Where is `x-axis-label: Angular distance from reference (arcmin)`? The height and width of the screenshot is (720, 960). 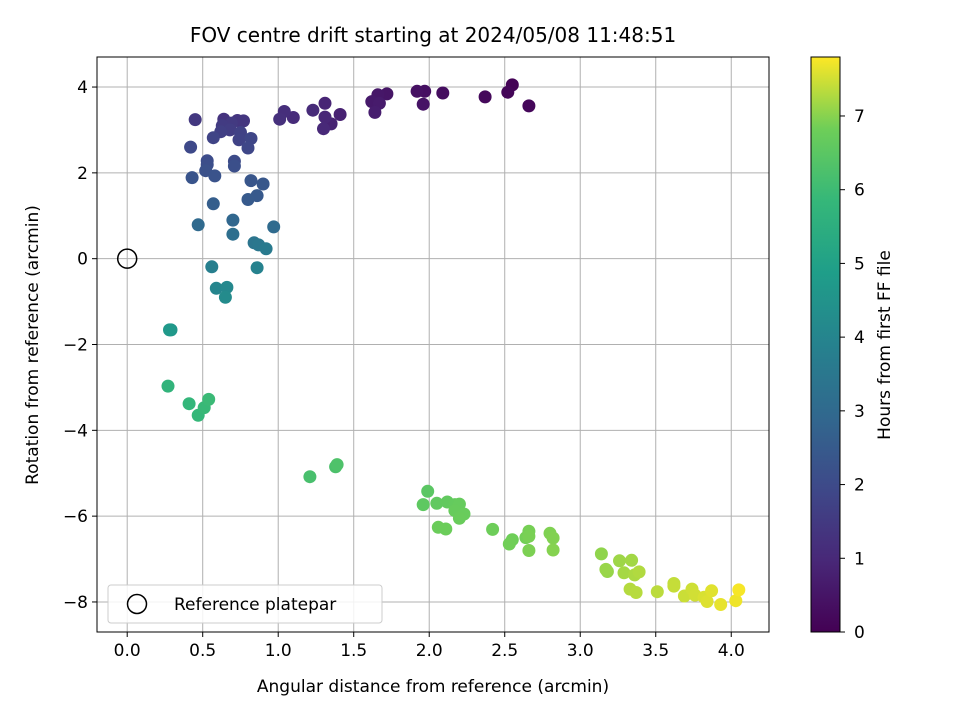
x-axis-label: Angular distance from reference (arcmin) is located at coordinates (433, 687).